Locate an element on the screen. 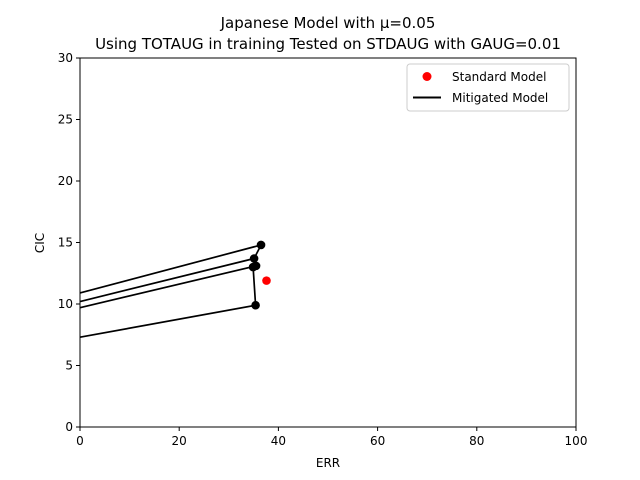 This screenshot has width=640, height=480. legend-box is located at coordinates (488, 87).